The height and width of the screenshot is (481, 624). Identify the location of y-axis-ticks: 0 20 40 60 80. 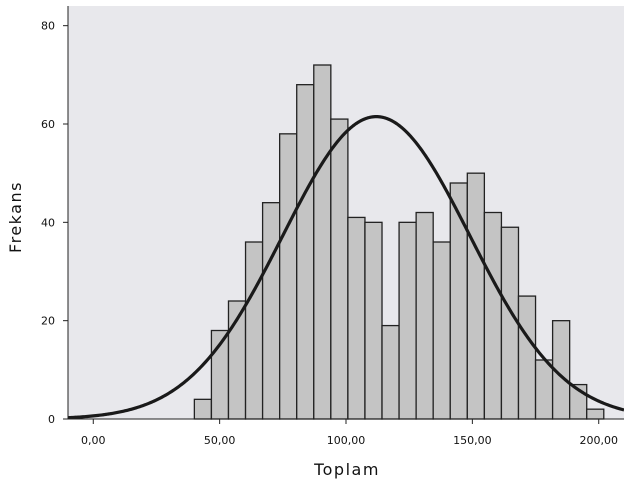
(54, 223).